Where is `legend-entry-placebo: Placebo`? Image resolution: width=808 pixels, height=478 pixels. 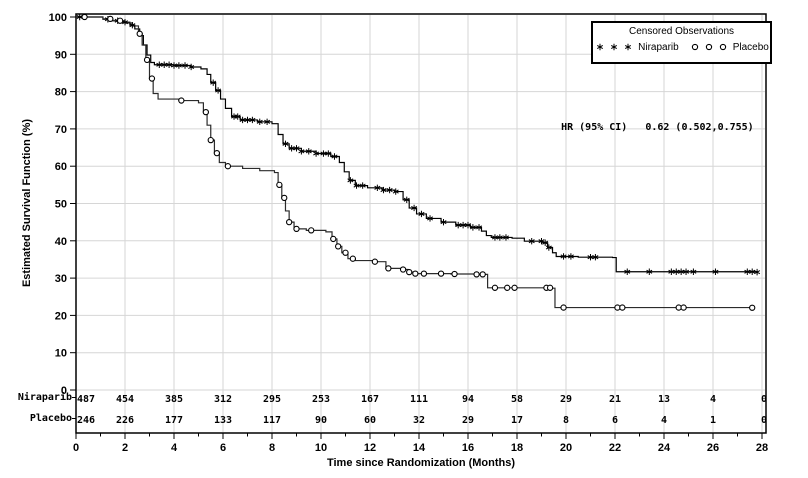 legend-entry-placebo: Placebo is located at coordinates (729, 47).